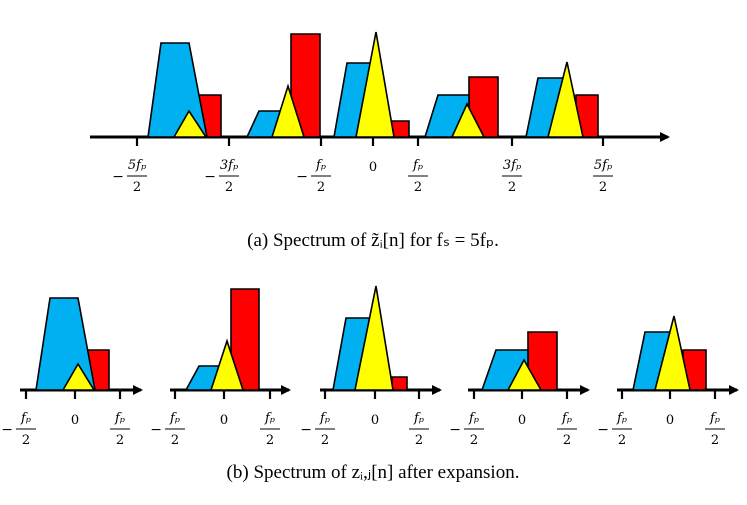 The width and height of the screenshot is (747, 505). What do you see at coordinates (417, 165) in the screenshot?
I see `tick-label-a-4-numerator: fₚ` at bounding box center [417, 165].